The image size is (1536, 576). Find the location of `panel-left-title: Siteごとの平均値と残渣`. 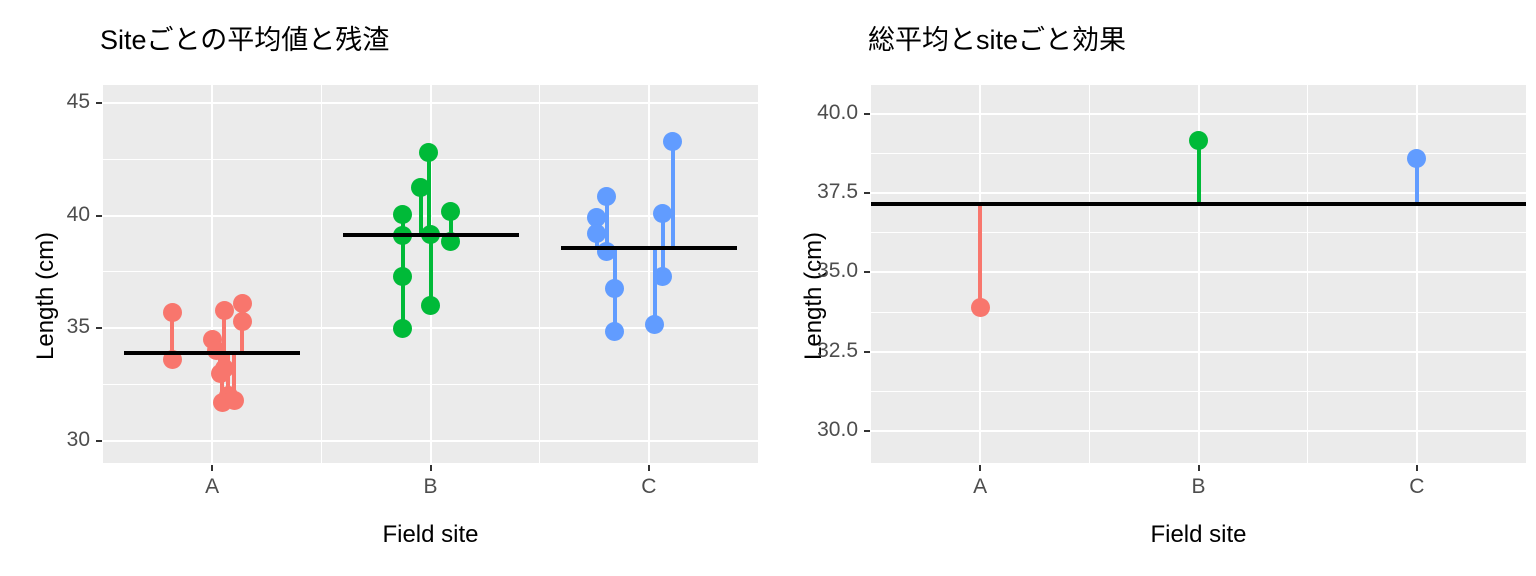

panel-left-title: Siteごとの平均値と残渣 is located at coordinates (245, 40).